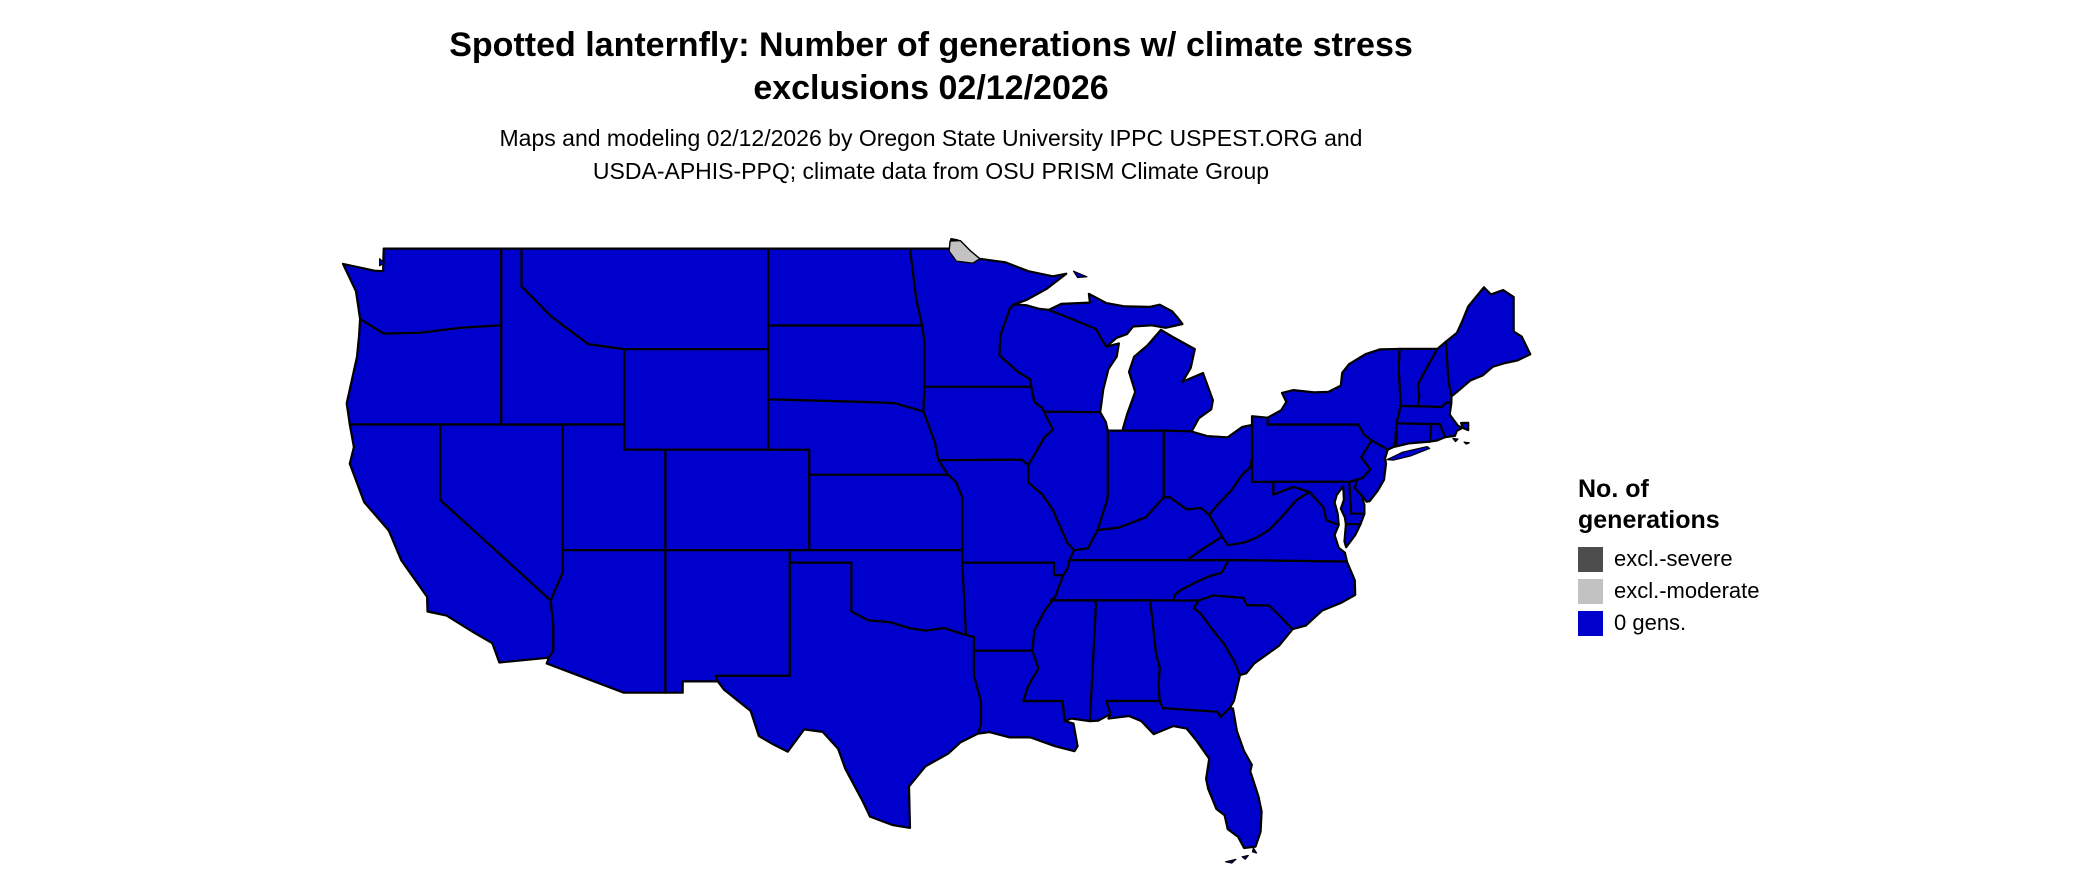 The width and height of the screenshot is (2100, 892). I want to click on state-PA, so click(1311, 449).